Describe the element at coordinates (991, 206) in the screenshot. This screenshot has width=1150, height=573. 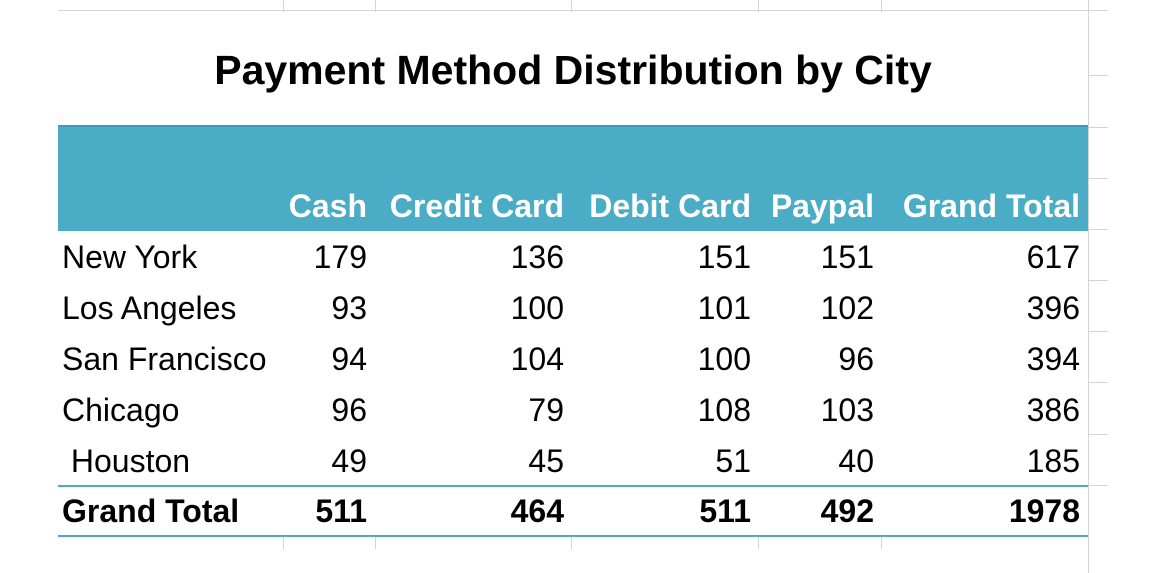
I see `column-header-grand-total: Grand Total` at that location.